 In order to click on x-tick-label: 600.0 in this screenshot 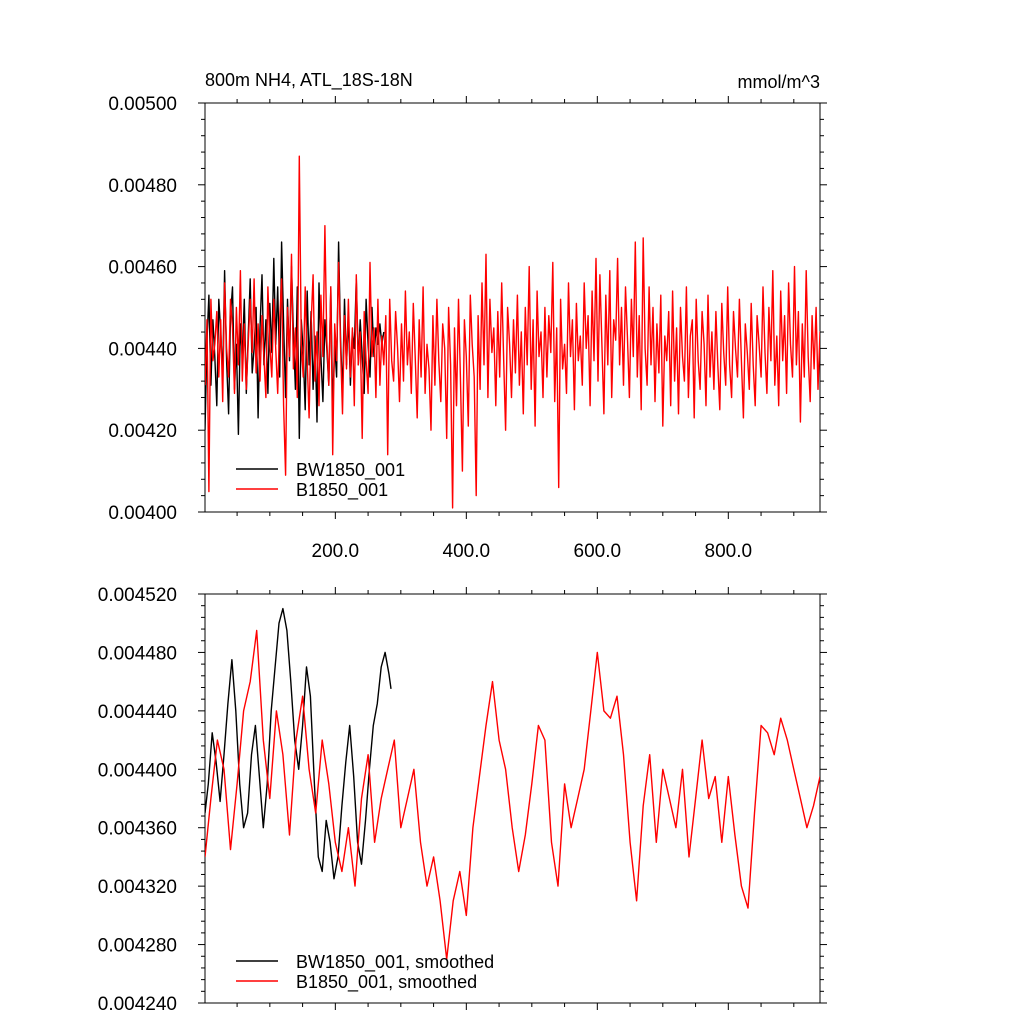, I will do `click(598, 551)`.